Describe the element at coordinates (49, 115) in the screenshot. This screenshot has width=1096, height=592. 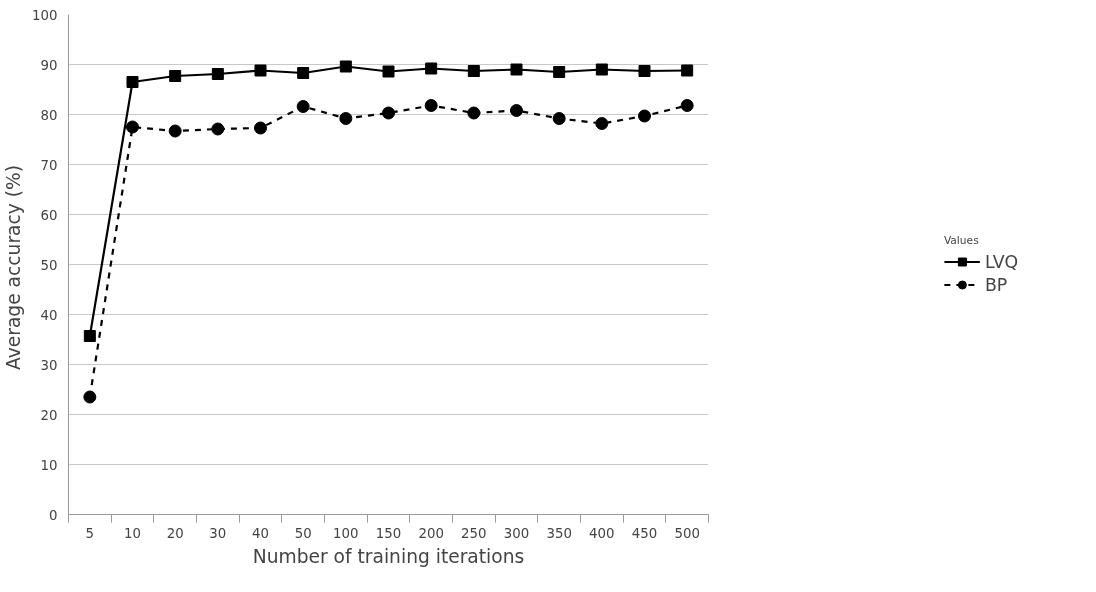
I see `y-tick-label: 80` at that location.